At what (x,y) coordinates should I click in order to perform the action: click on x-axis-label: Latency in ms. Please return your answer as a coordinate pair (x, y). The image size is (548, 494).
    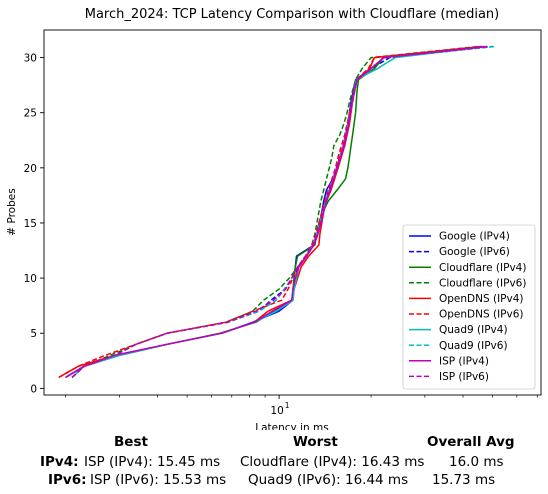
    Looking at the image, I should click on (291, 426).